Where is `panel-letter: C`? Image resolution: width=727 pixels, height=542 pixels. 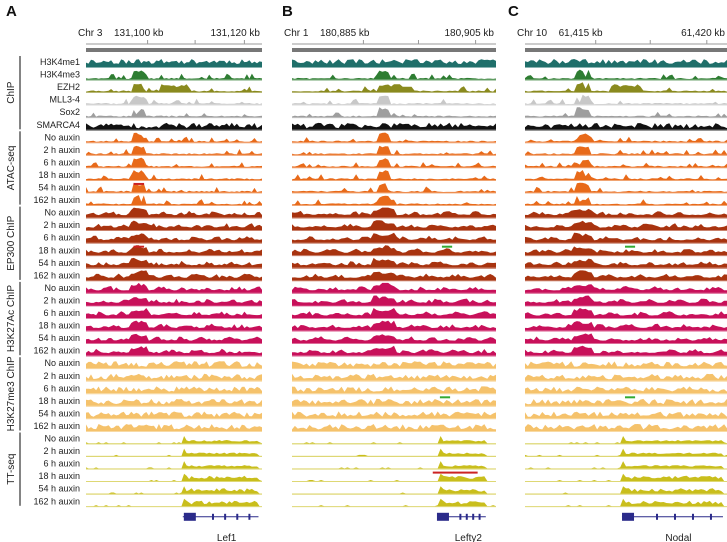
panel-letter: C is located at coordinates (513, 11).